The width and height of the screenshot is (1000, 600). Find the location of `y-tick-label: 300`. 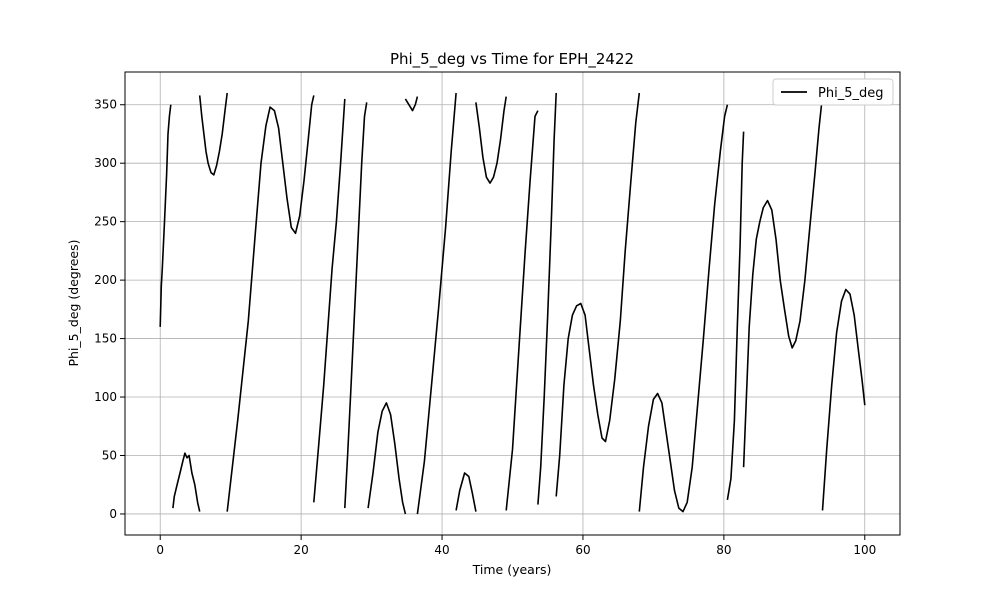

y-tick-label: 300 is located at coordinates (105, 163).